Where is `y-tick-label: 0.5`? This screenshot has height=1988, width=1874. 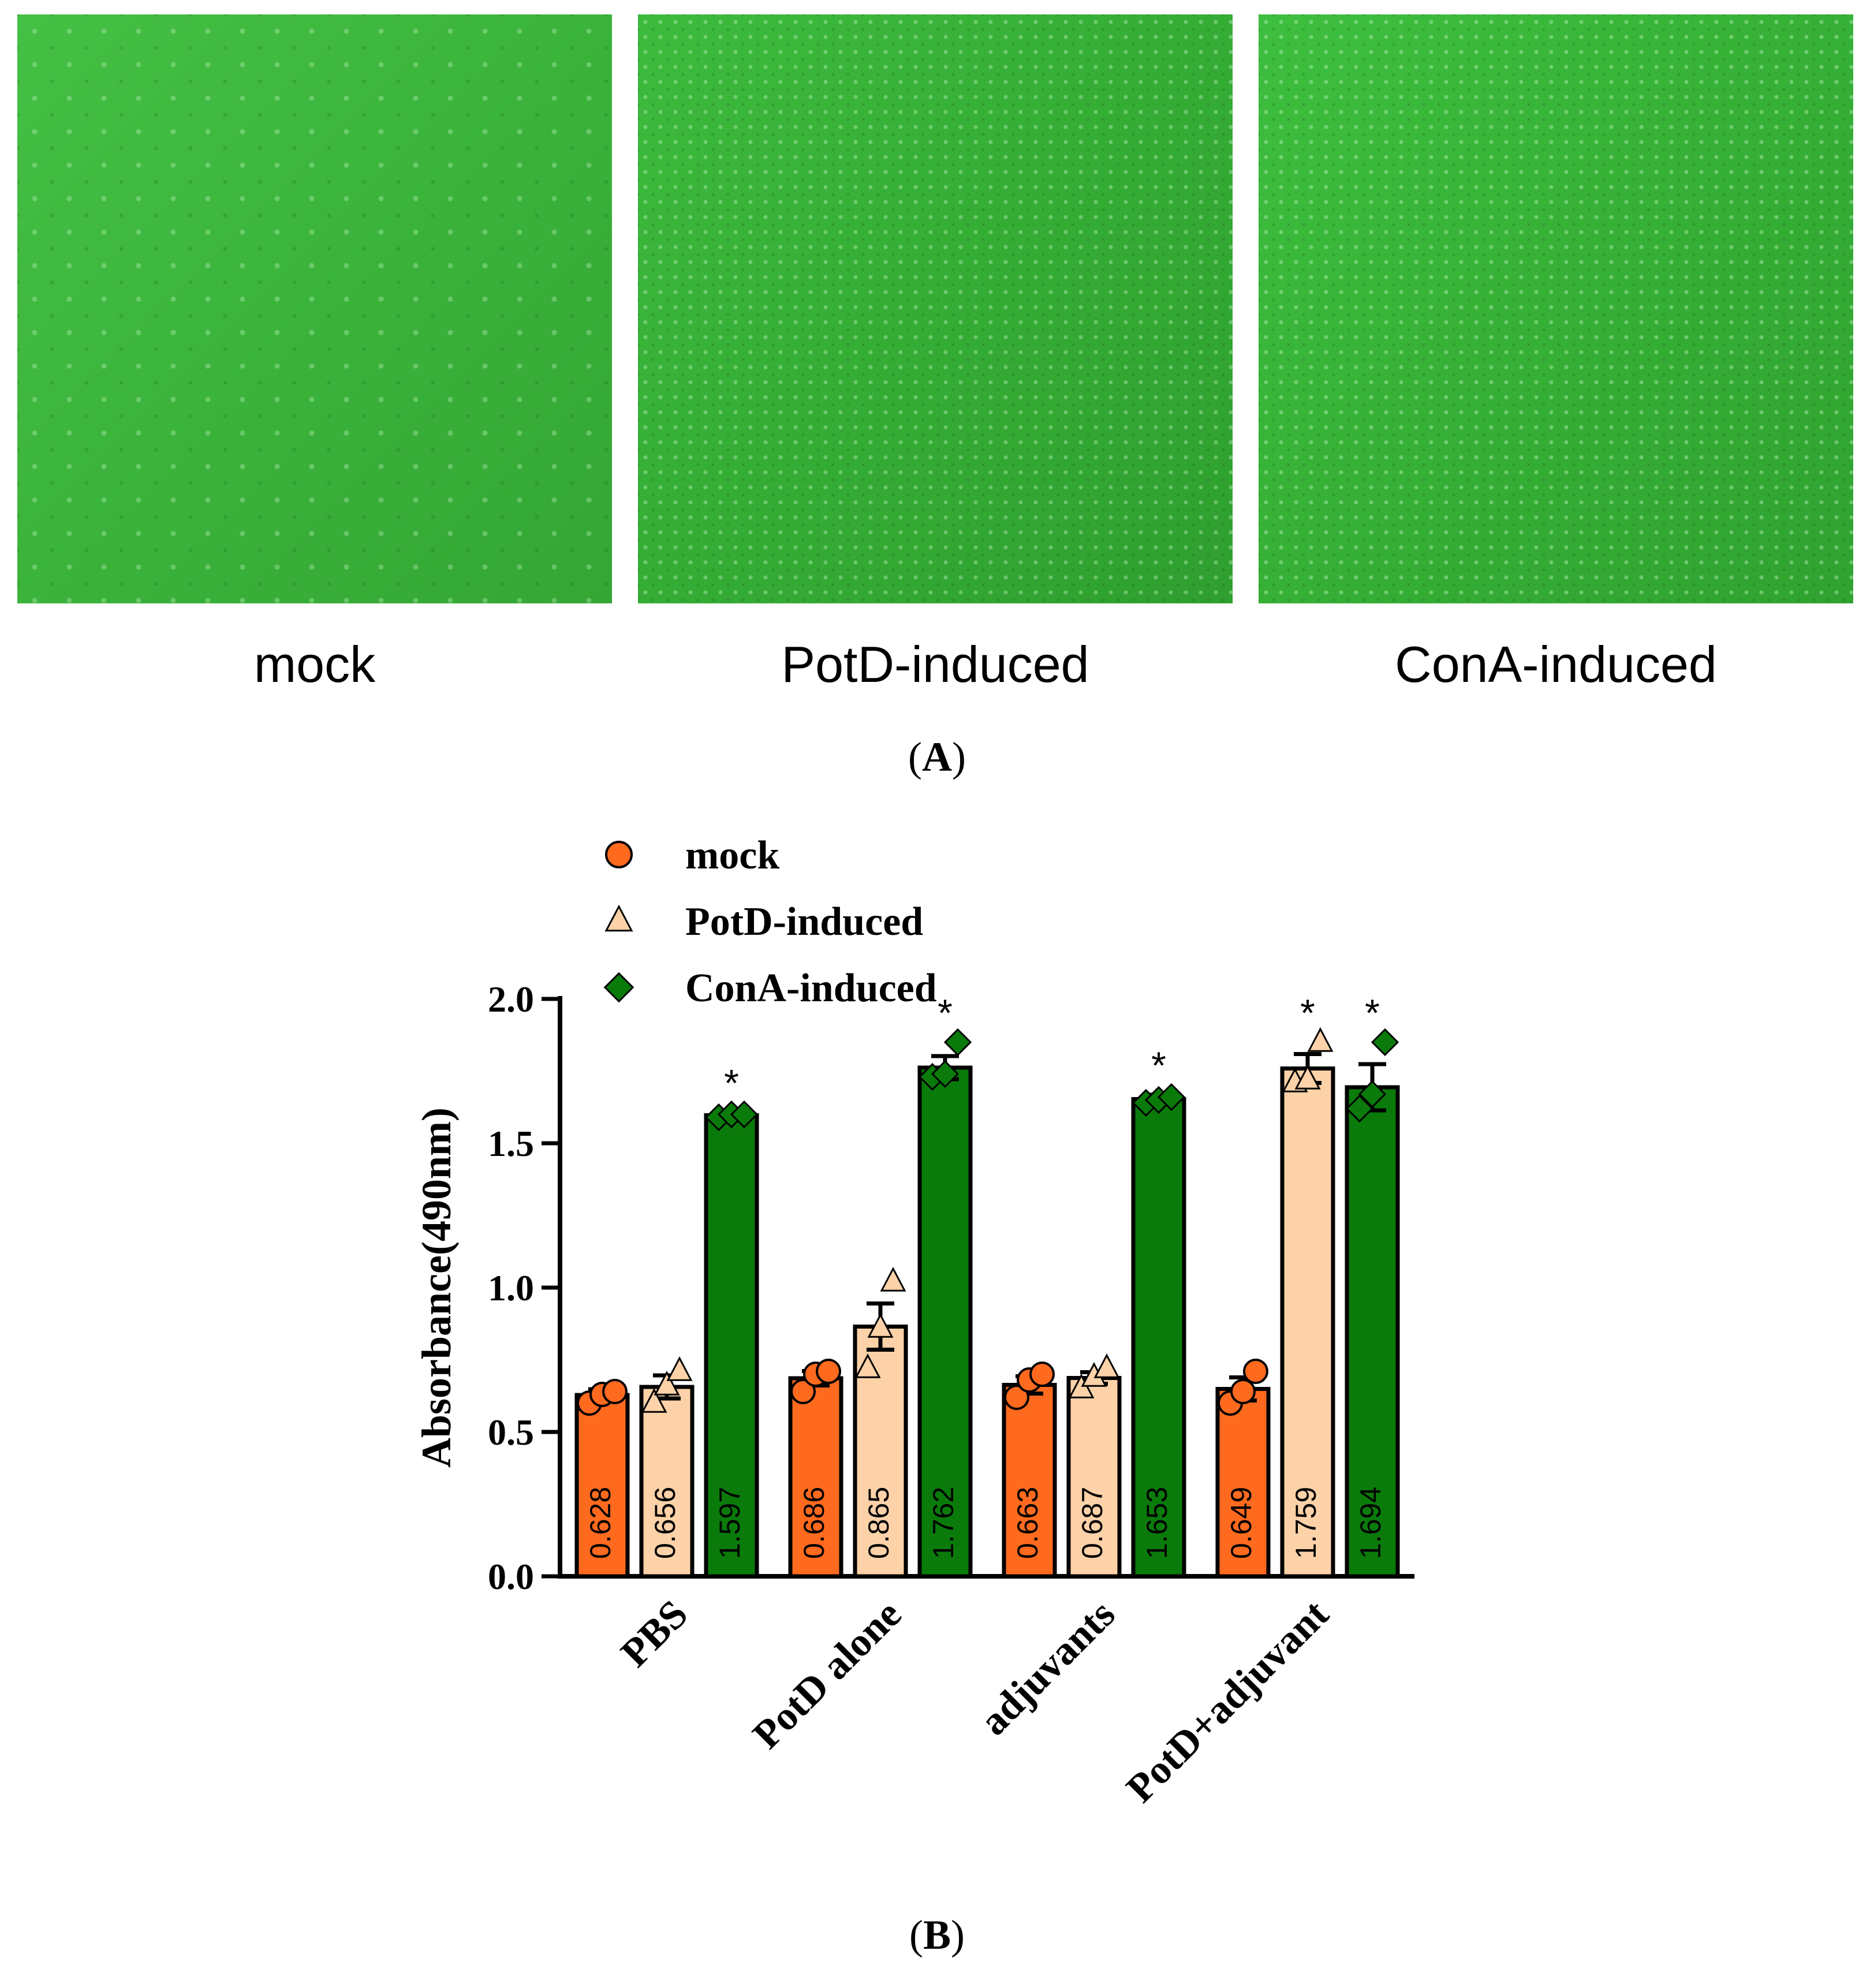 y-tick-label: 0.5 is located at coordinates (511, 1433).